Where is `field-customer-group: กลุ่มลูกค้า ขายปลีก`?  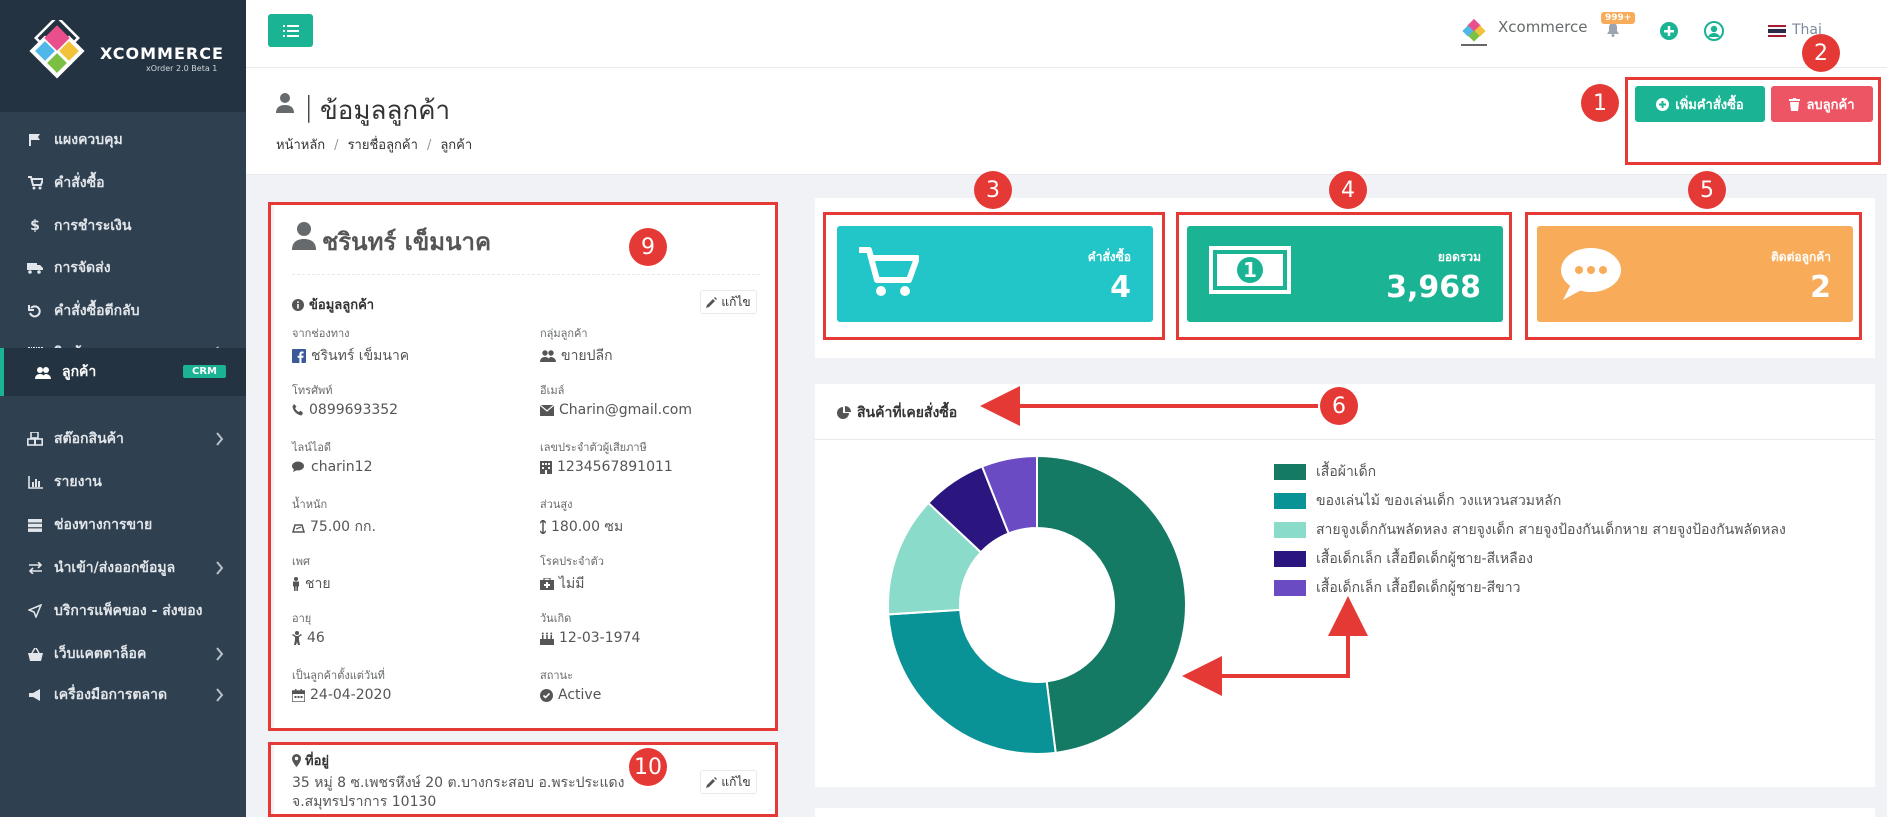 field-customer-group: กลุ่มลูกค้า ขายปลีก is located at coordinates (655, 345).